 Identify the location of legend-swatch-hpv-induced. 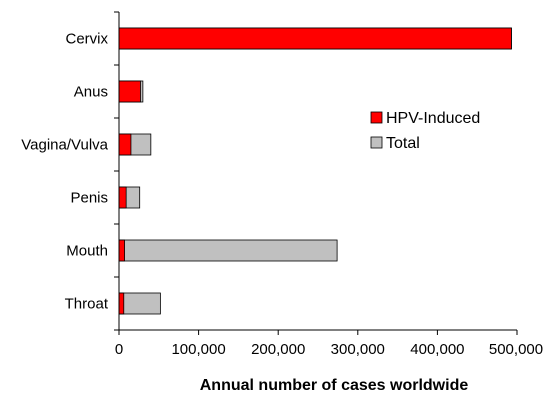
(376, 117).